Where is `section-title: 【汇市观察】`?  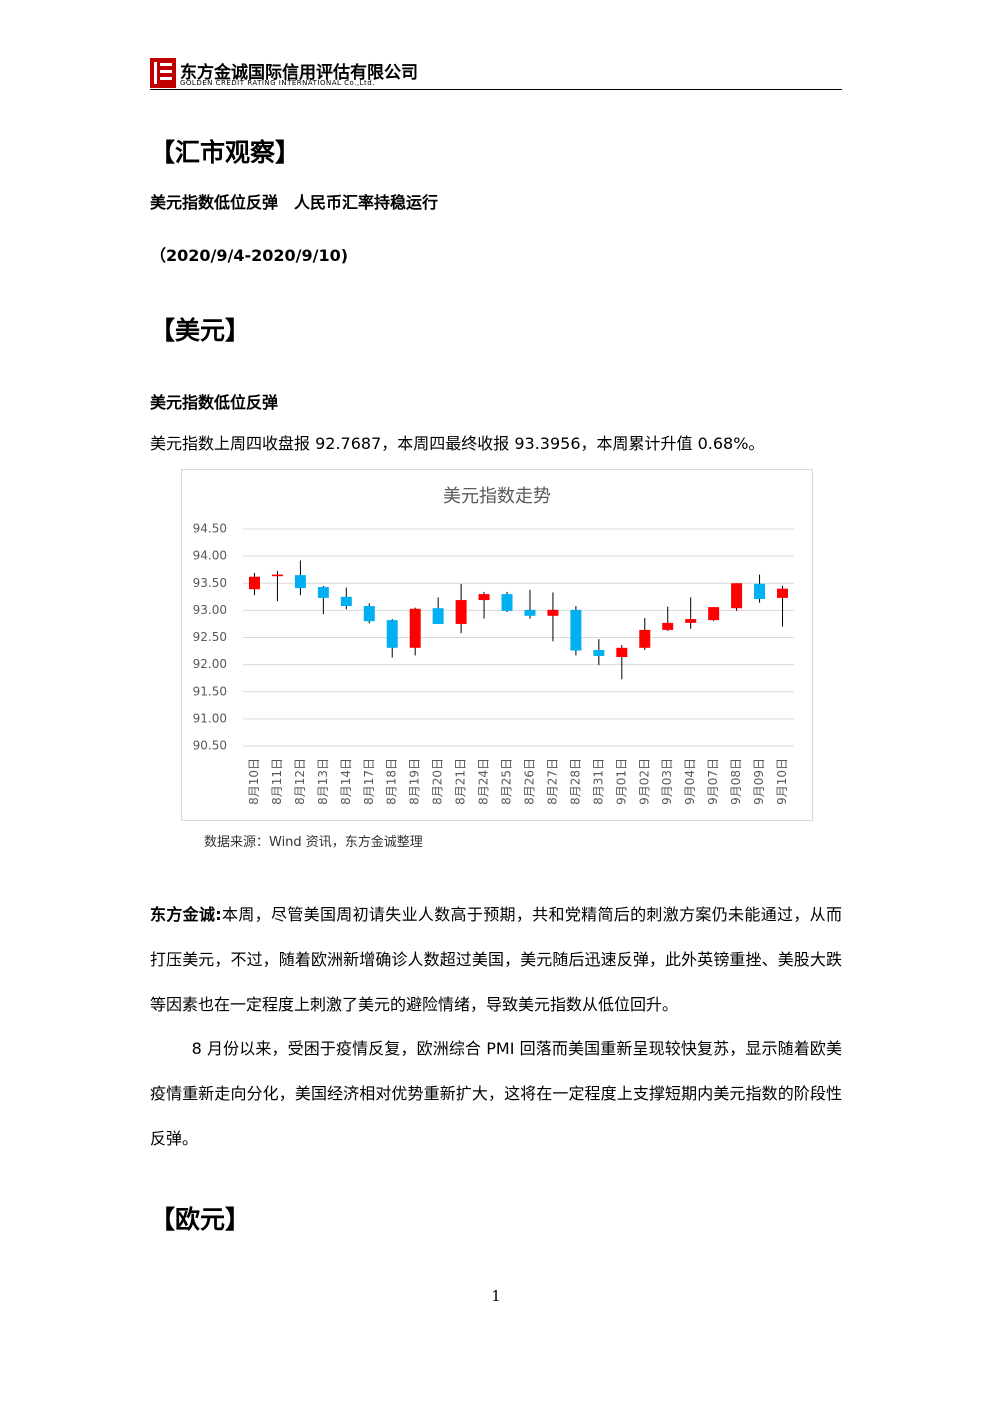
section-title: 【汇市观察】 is located at coordinates (225, 152).